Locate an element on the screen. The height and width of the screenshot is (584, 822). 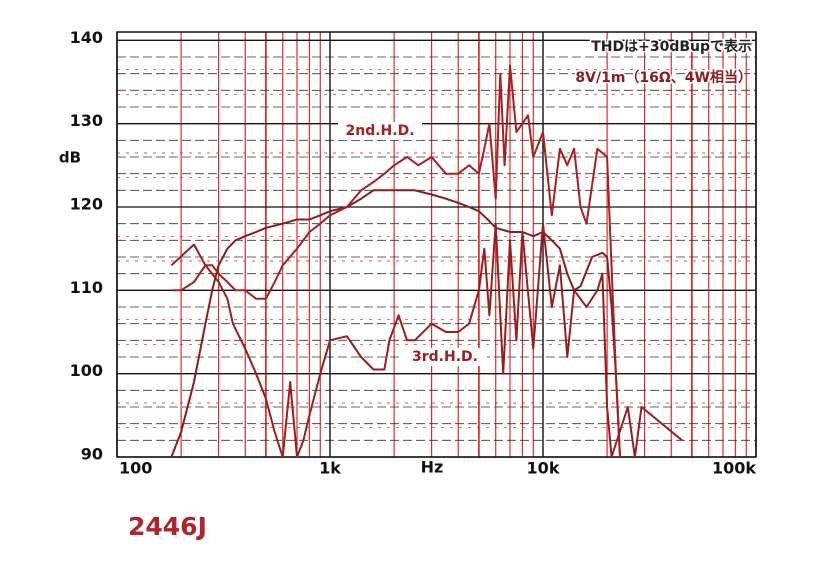
y-tick-label: 90 is located at coordinates (92, 454).